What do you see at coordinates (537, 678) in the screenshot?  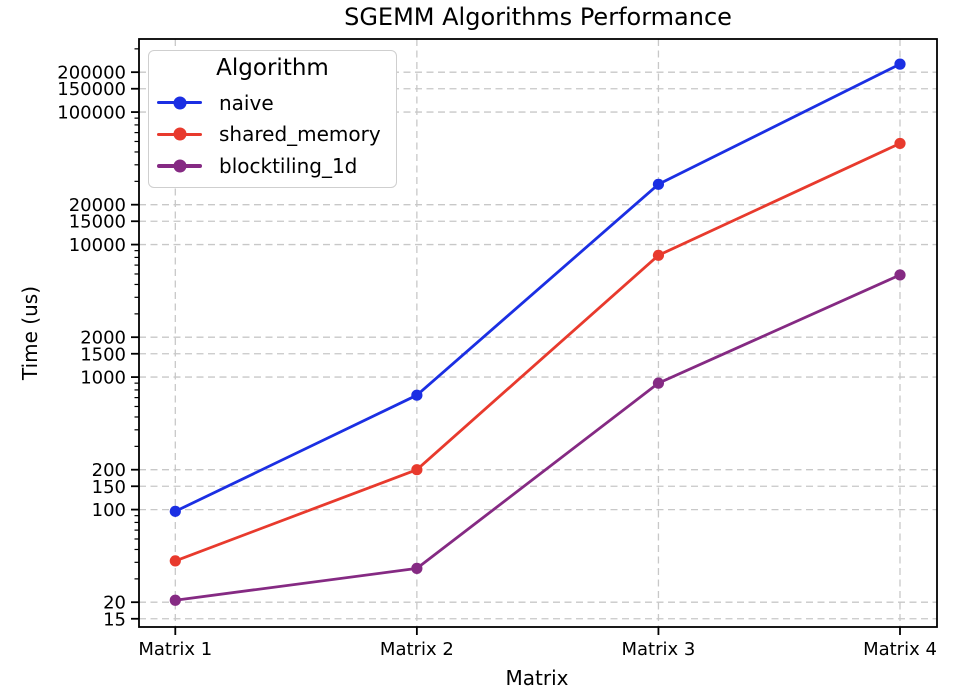 I see `x-axis-label: Matrix` at bounding box center [537, 678].